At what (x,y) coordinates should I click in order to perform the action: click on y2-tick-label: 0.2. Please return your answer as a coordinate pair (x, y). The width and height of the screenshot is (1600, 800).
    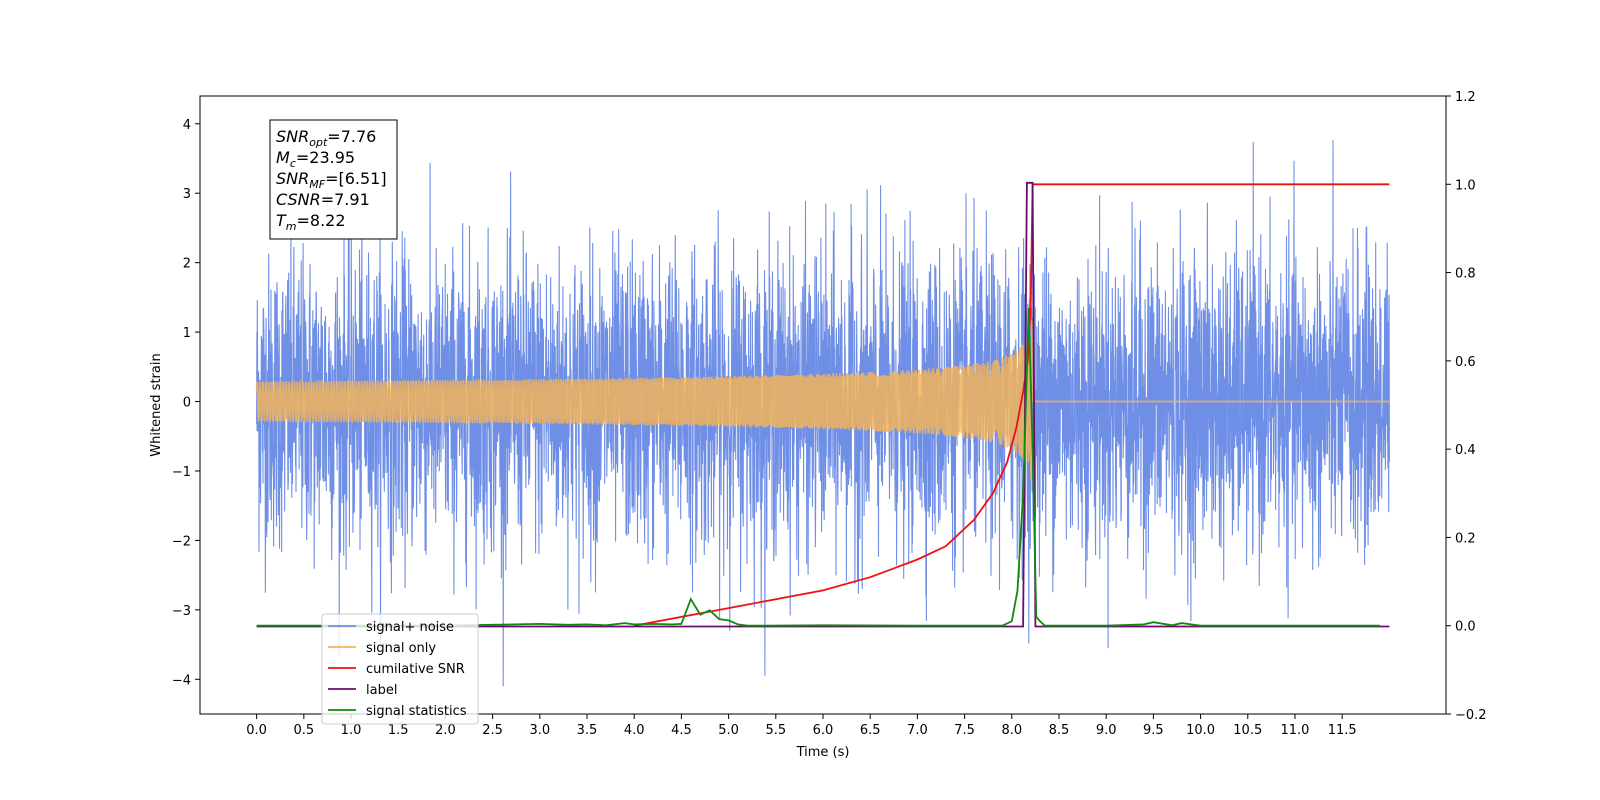
    Looking at the image, I should click on (1465, 538).